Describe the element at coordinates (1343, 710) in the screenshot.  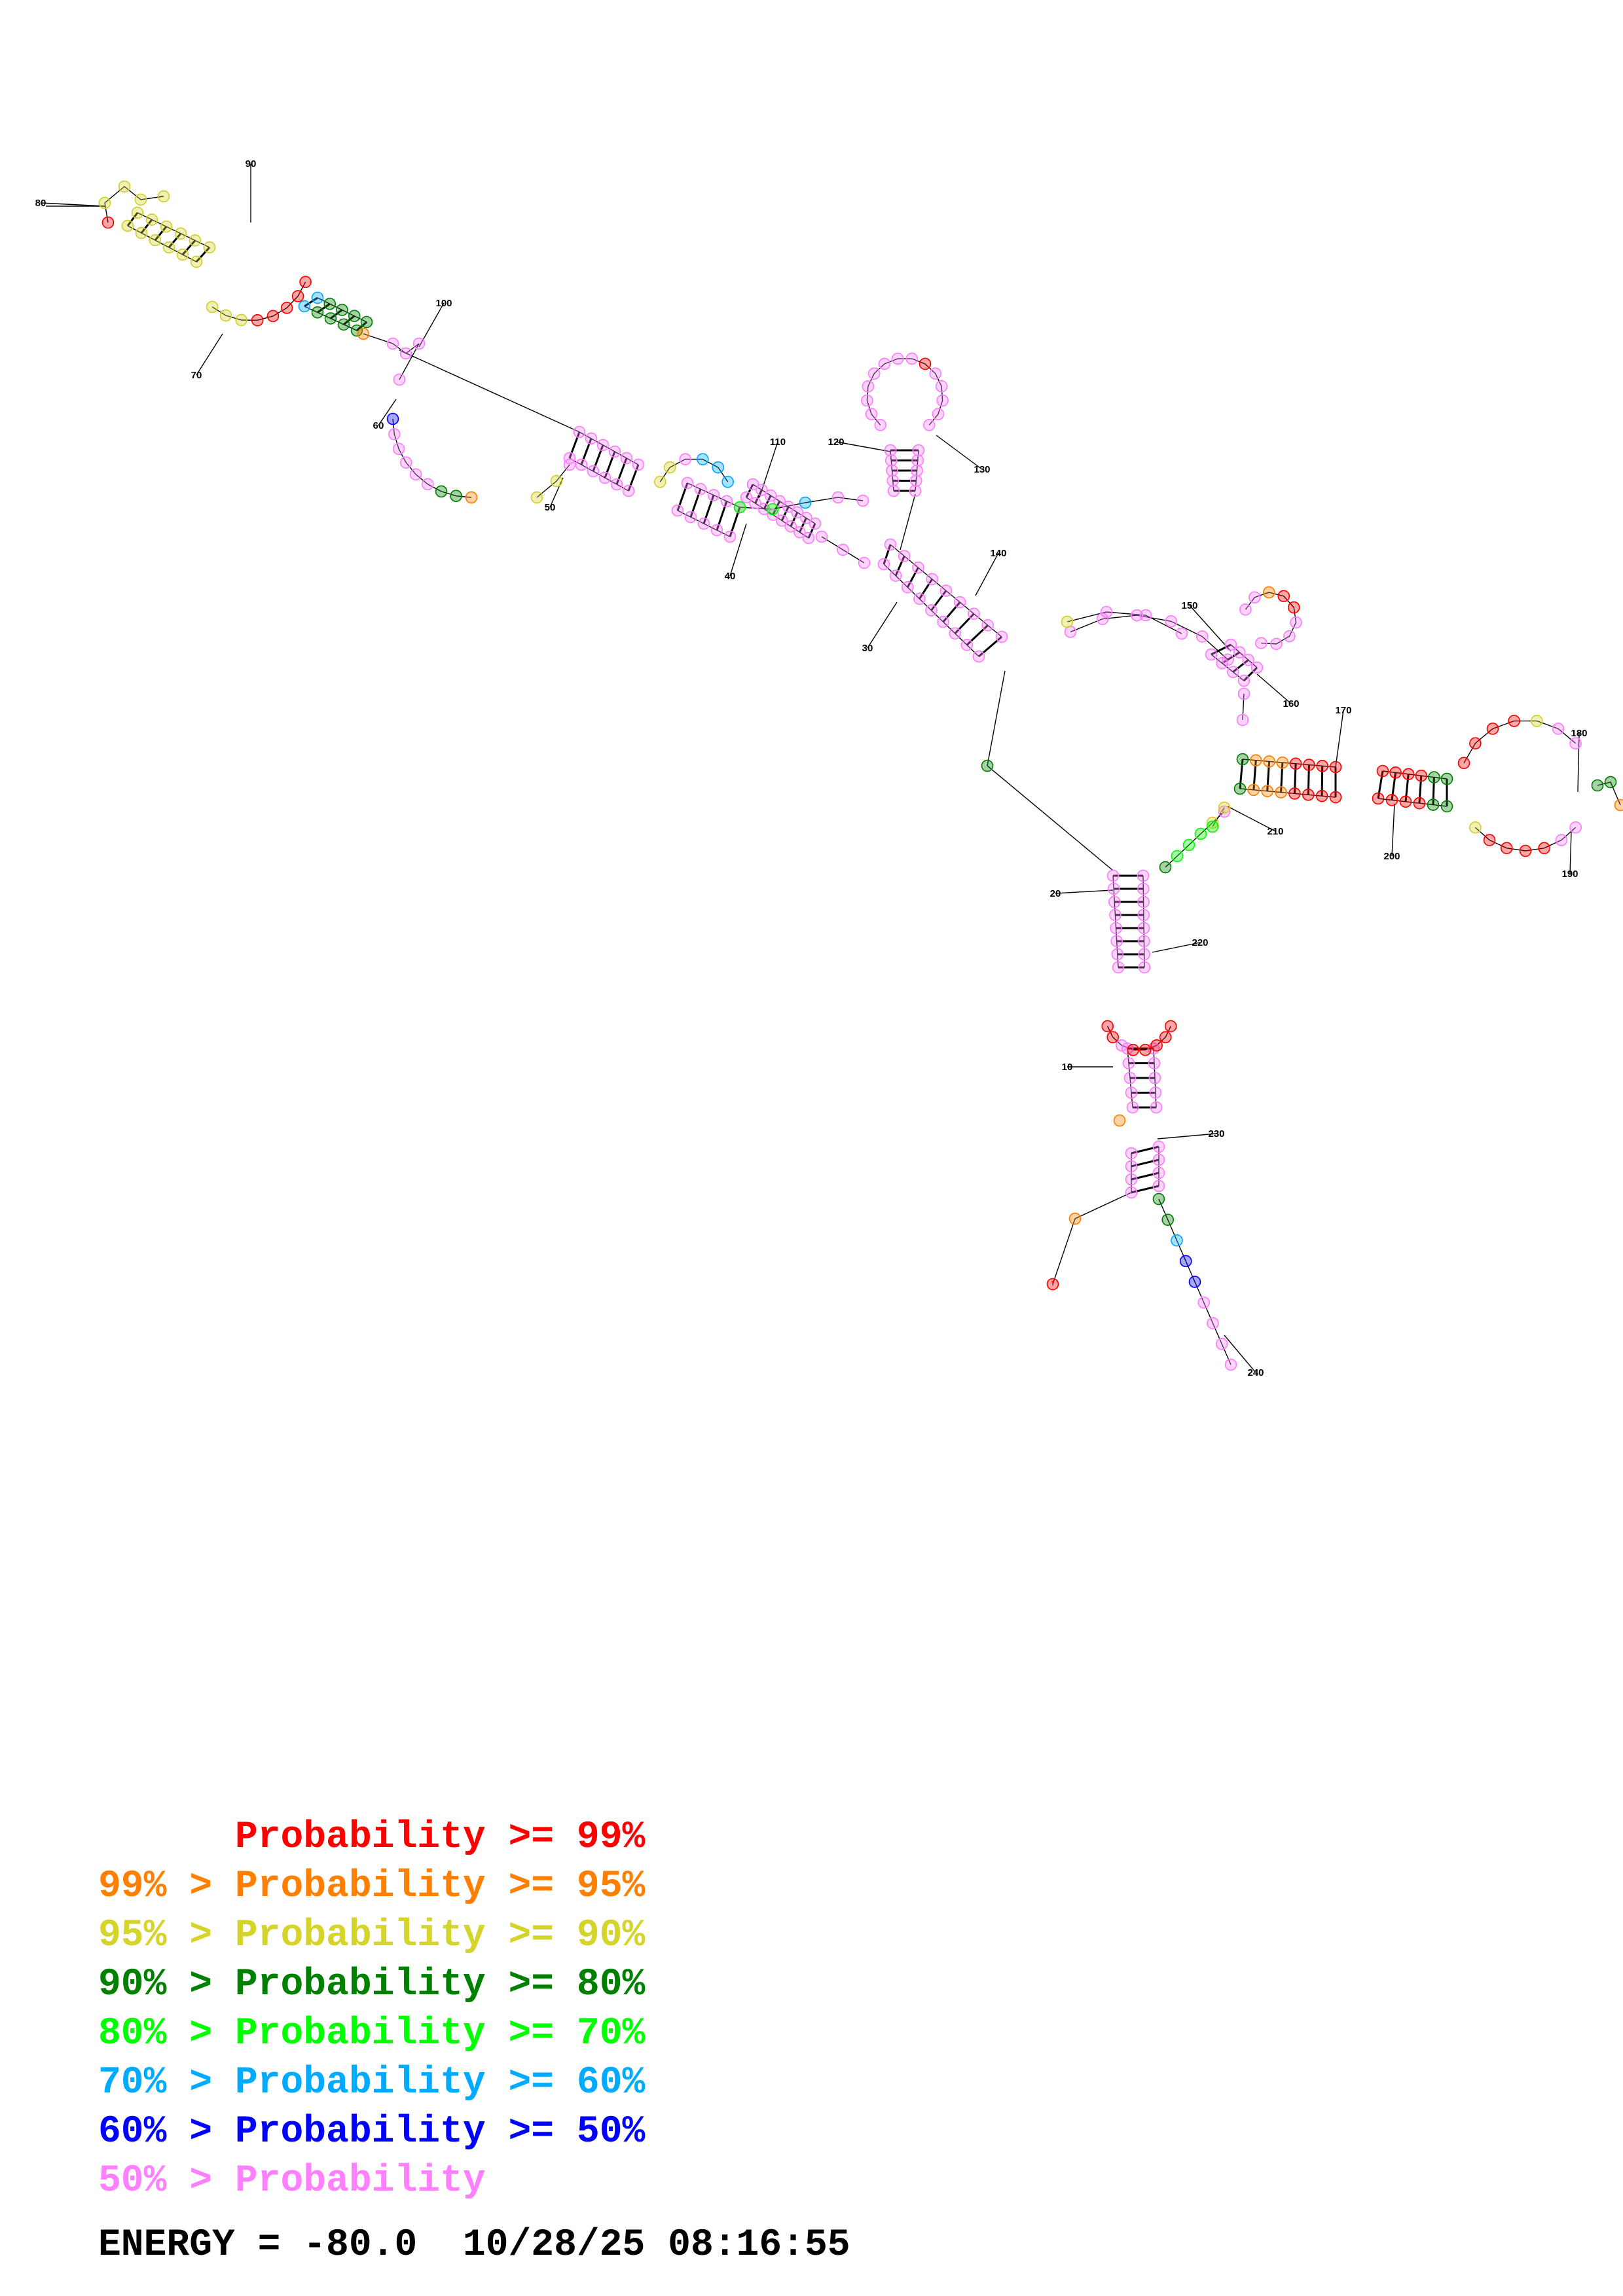
I see `index-label: 170` at that location.